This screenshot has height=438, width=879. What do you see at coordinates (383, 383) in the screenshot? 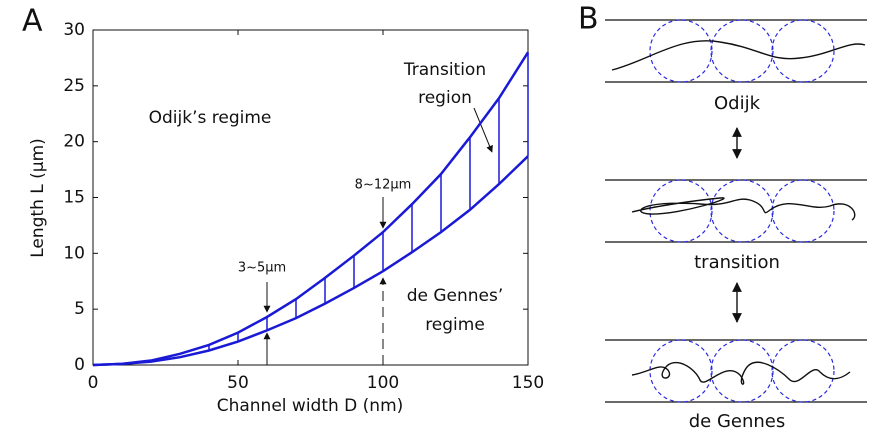
I see `x-tick-label: 100` at bounding box center [383, 383].